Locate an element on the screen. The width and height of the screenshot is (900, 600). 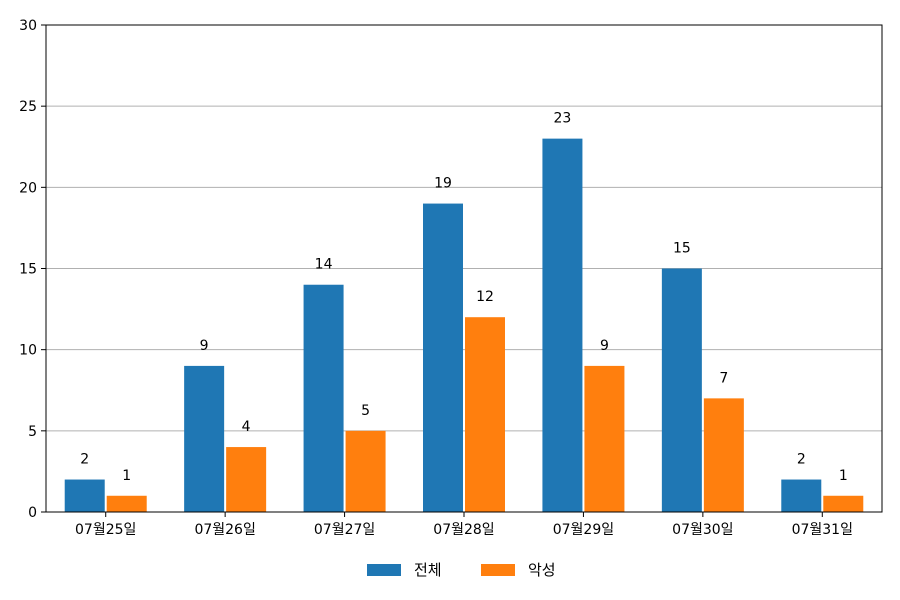
bar-value-label: 5 is located at coordinates (365, 411).